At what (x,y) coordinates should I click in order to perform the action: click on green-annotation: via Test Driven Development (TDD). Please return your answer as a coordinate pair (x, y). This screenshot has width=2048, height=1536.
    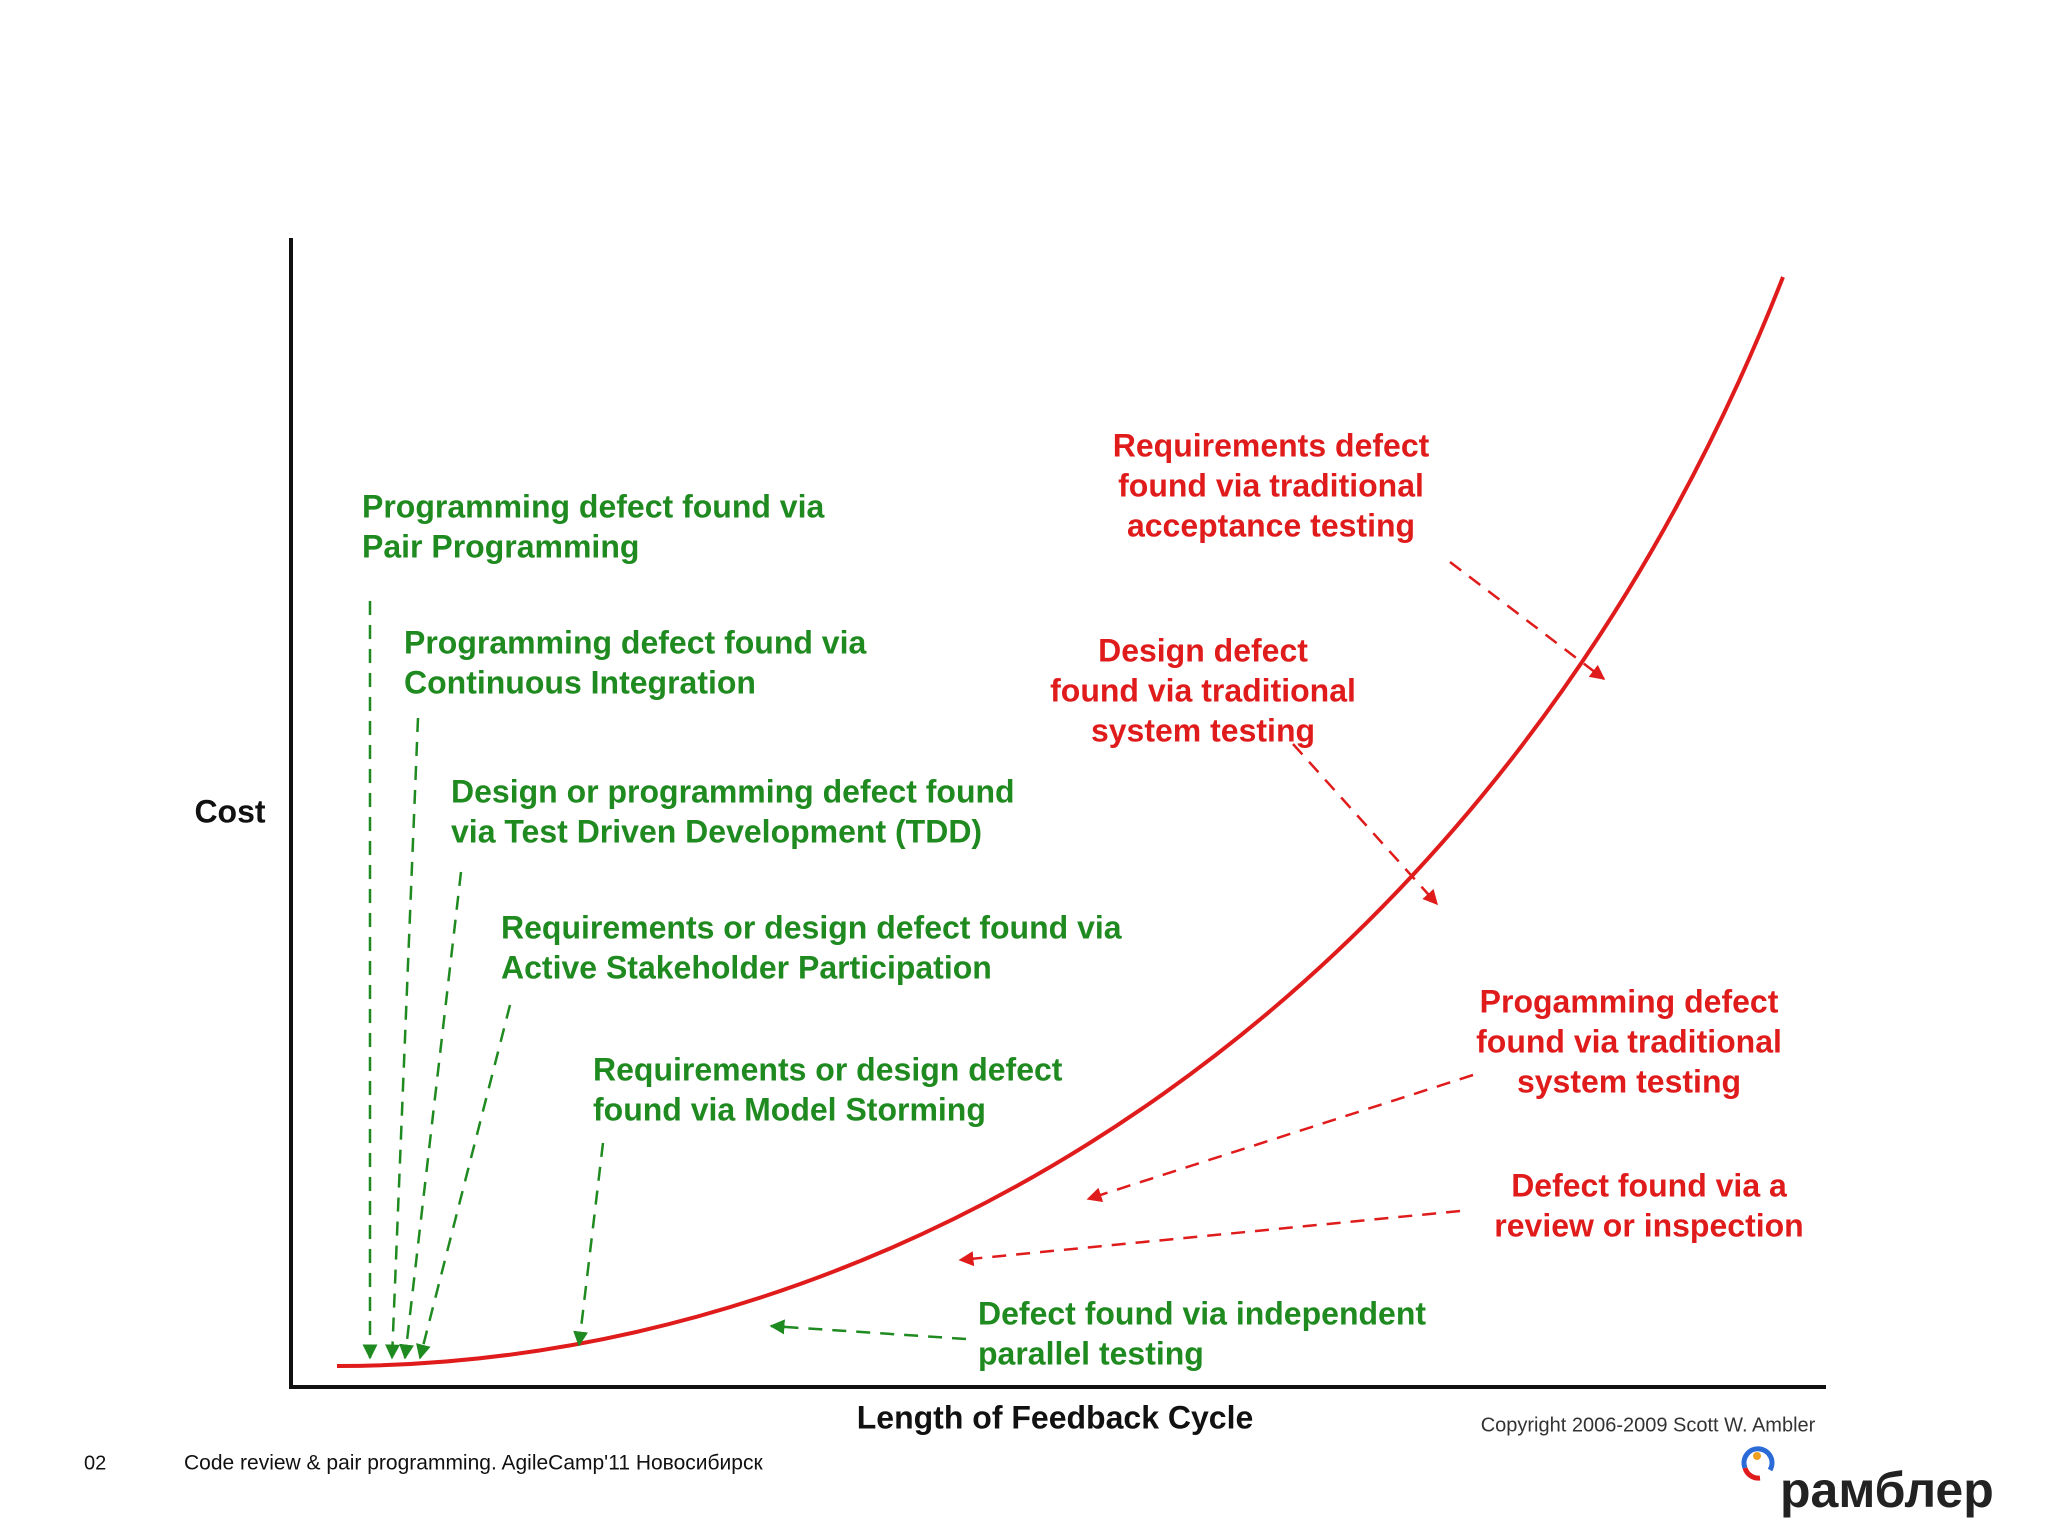
    Looking at the image, I should click on (716, 831).